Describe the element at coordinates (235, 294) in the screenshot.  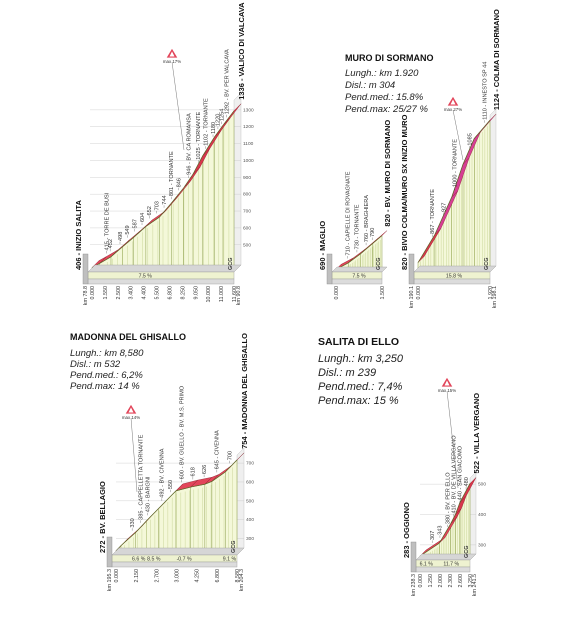
I see `km-tick-label: 11.600` at that location.